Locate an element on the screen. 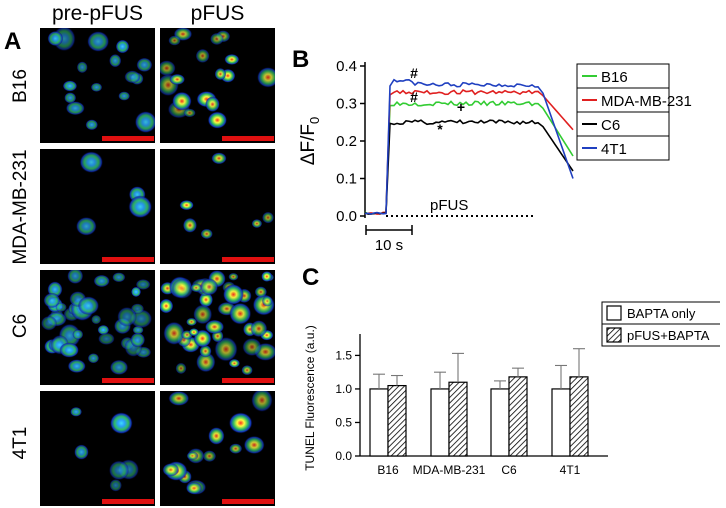 Image resolution: width=726 pixels, height=508 pixels. column-header-pre-pfus: pre-pFUS is located at coordinates (97, 13).